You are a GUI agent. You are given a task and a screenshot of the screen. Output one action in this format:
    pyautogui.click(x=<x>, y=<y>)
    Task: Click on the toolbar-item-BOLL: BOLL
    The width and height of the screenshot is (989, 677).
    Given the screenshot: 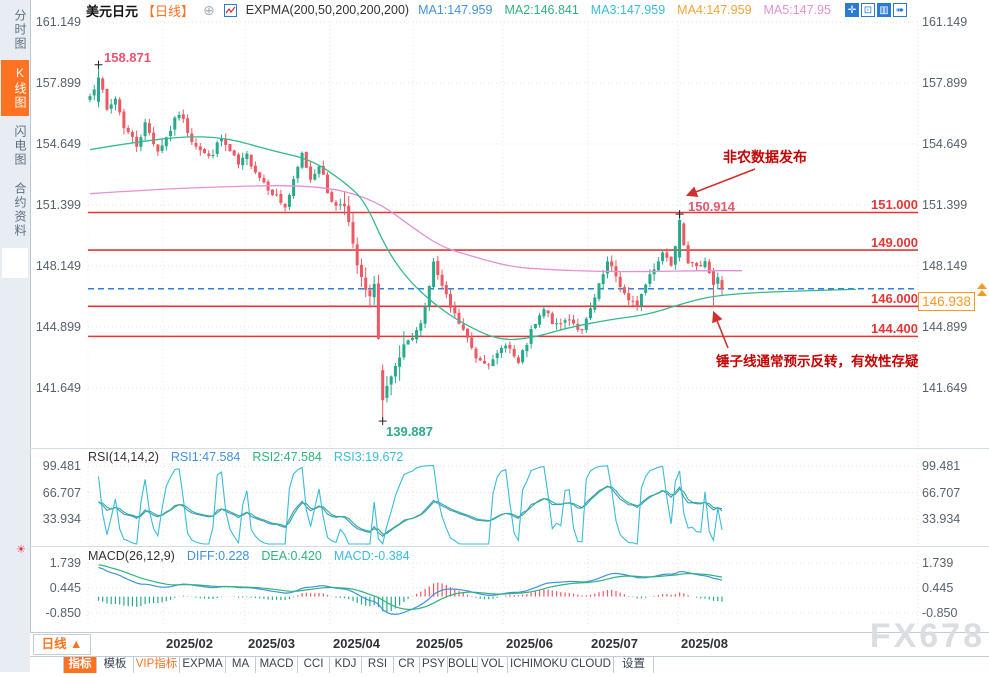 What is the action you would take?
    pyautogui.click(x=463, y=665)
    